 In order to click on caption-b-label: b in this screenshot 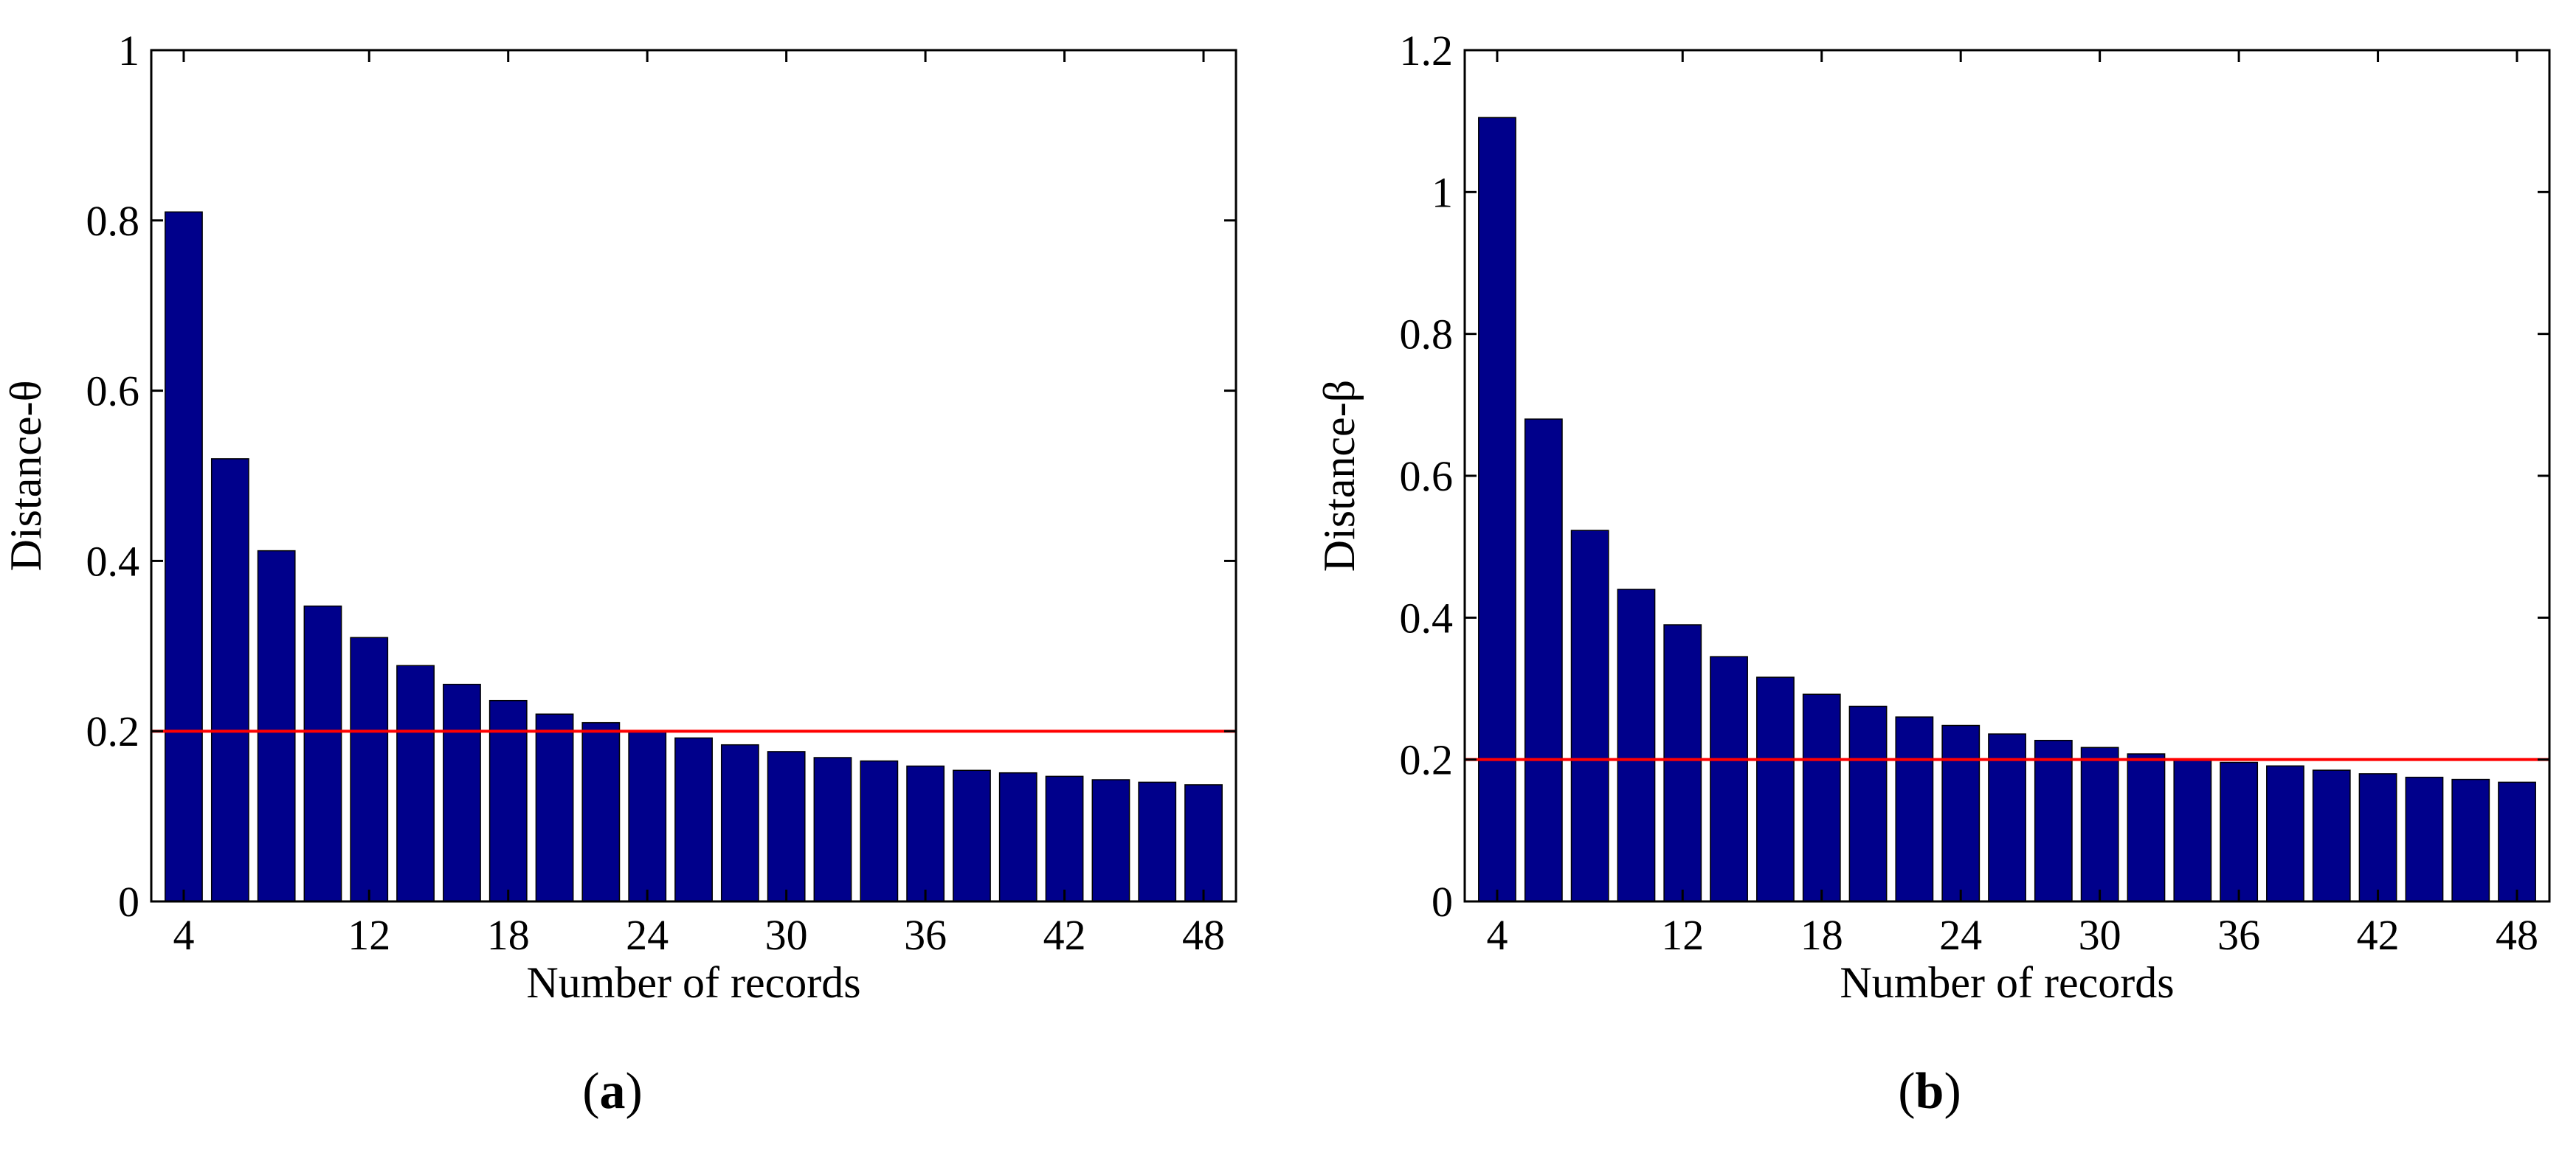, I will do `click(1930, 1091)`.